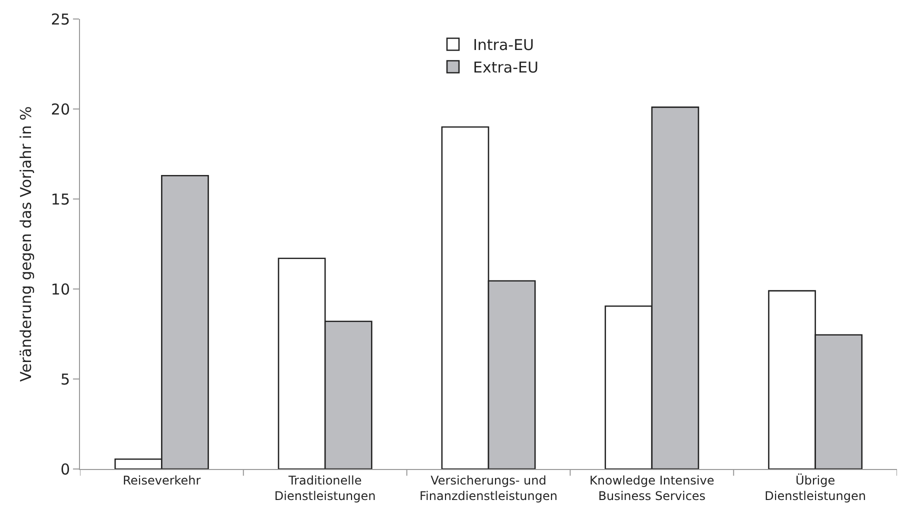 The image size is (907, 519). What do you see at coordinates (60, 109) in the screenshot?
I see `y-tick-label: 20` at bounding box center [60, 109].